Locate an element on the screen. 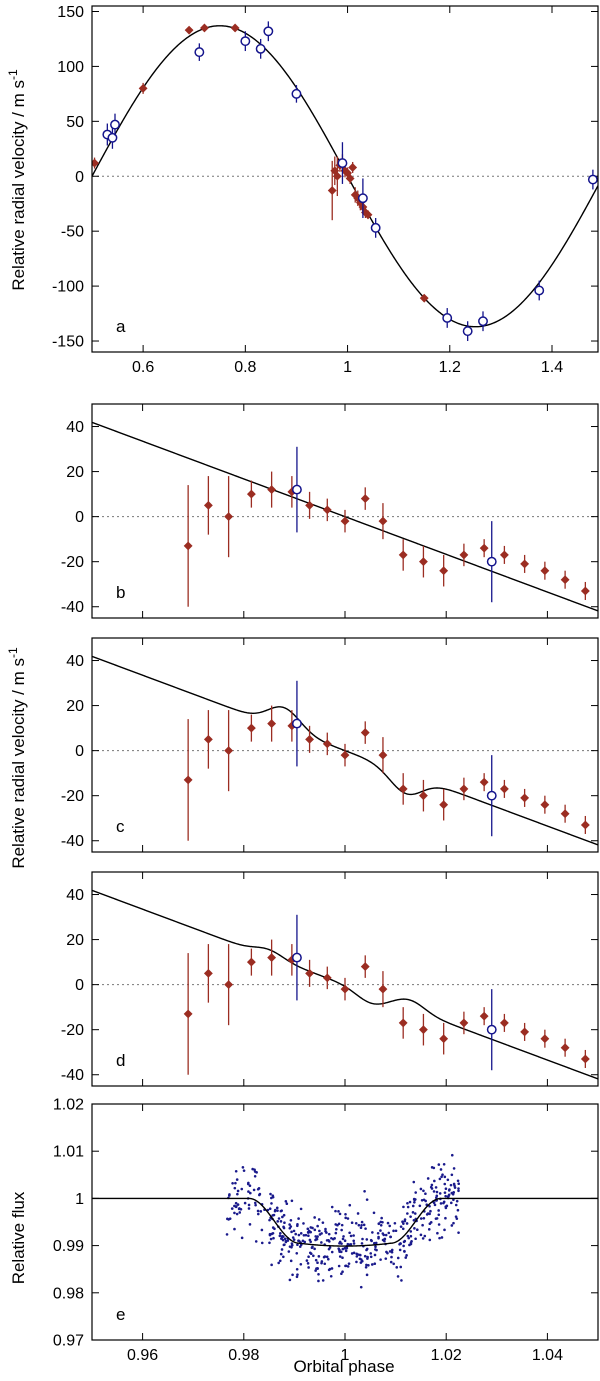 The width and height of the screenshot is (600, 1381). y-tick-label: 20 is located at coordinates (75, 940).